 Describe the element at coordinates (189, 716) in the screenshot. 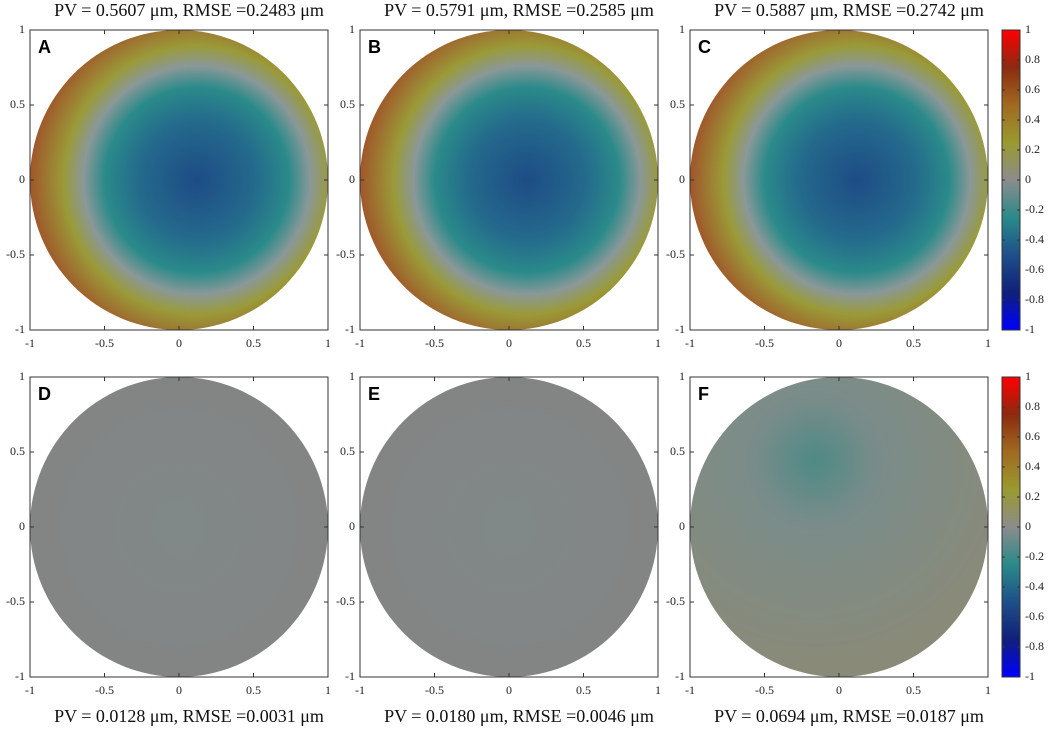

I see `panel-title: PV = 0.0128 μm, RMSE =0.0031 μm` at that location.